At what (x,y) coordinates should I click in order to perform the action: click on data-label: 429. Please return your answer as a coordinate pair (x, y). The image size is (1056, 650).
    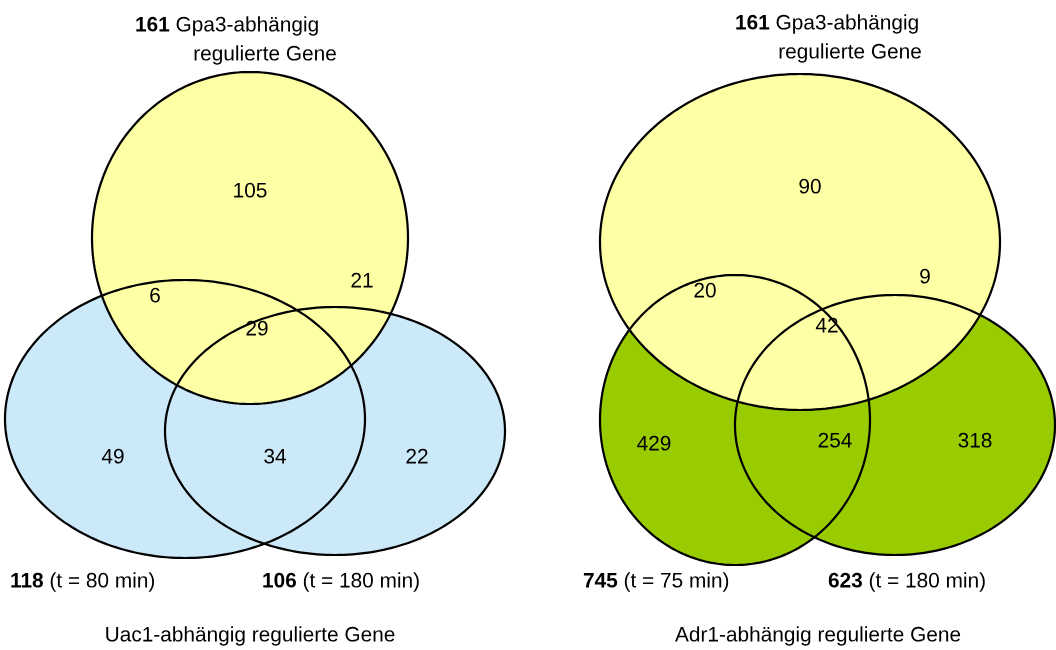
    Looking at the image, I should click on (654, 443).